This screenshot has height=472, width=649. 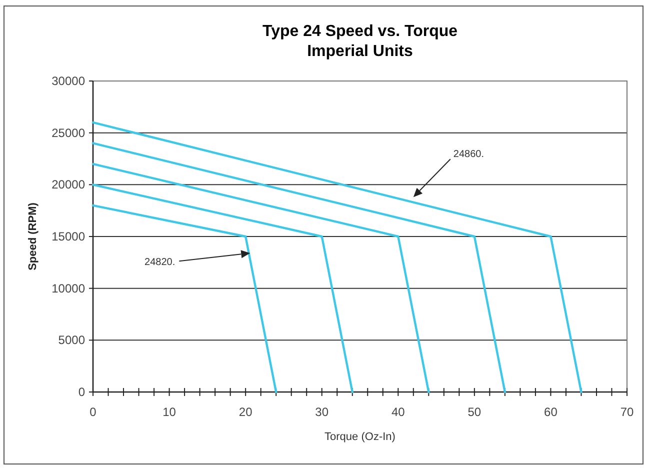 What do you see at coordinates (69, 288) in the screenshot?
I see `y-tick-label: 10000` at bounding box center [69, 288].